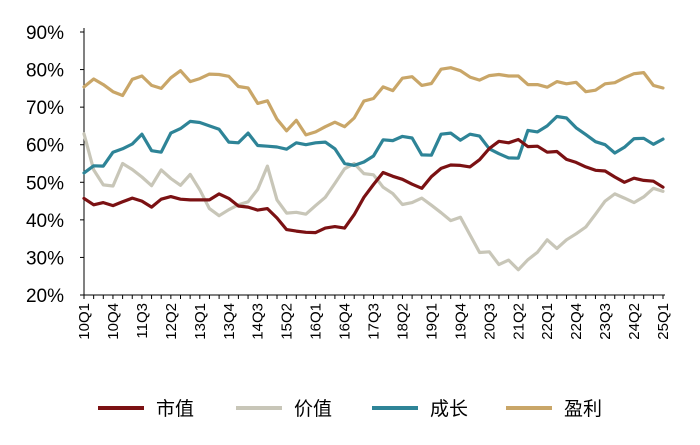 The height and width of the screenshot is (445, 700). Describe the element at coordinates (547, 321) in the screenshot. I see `x-tick-label: 22Q1` at that location.